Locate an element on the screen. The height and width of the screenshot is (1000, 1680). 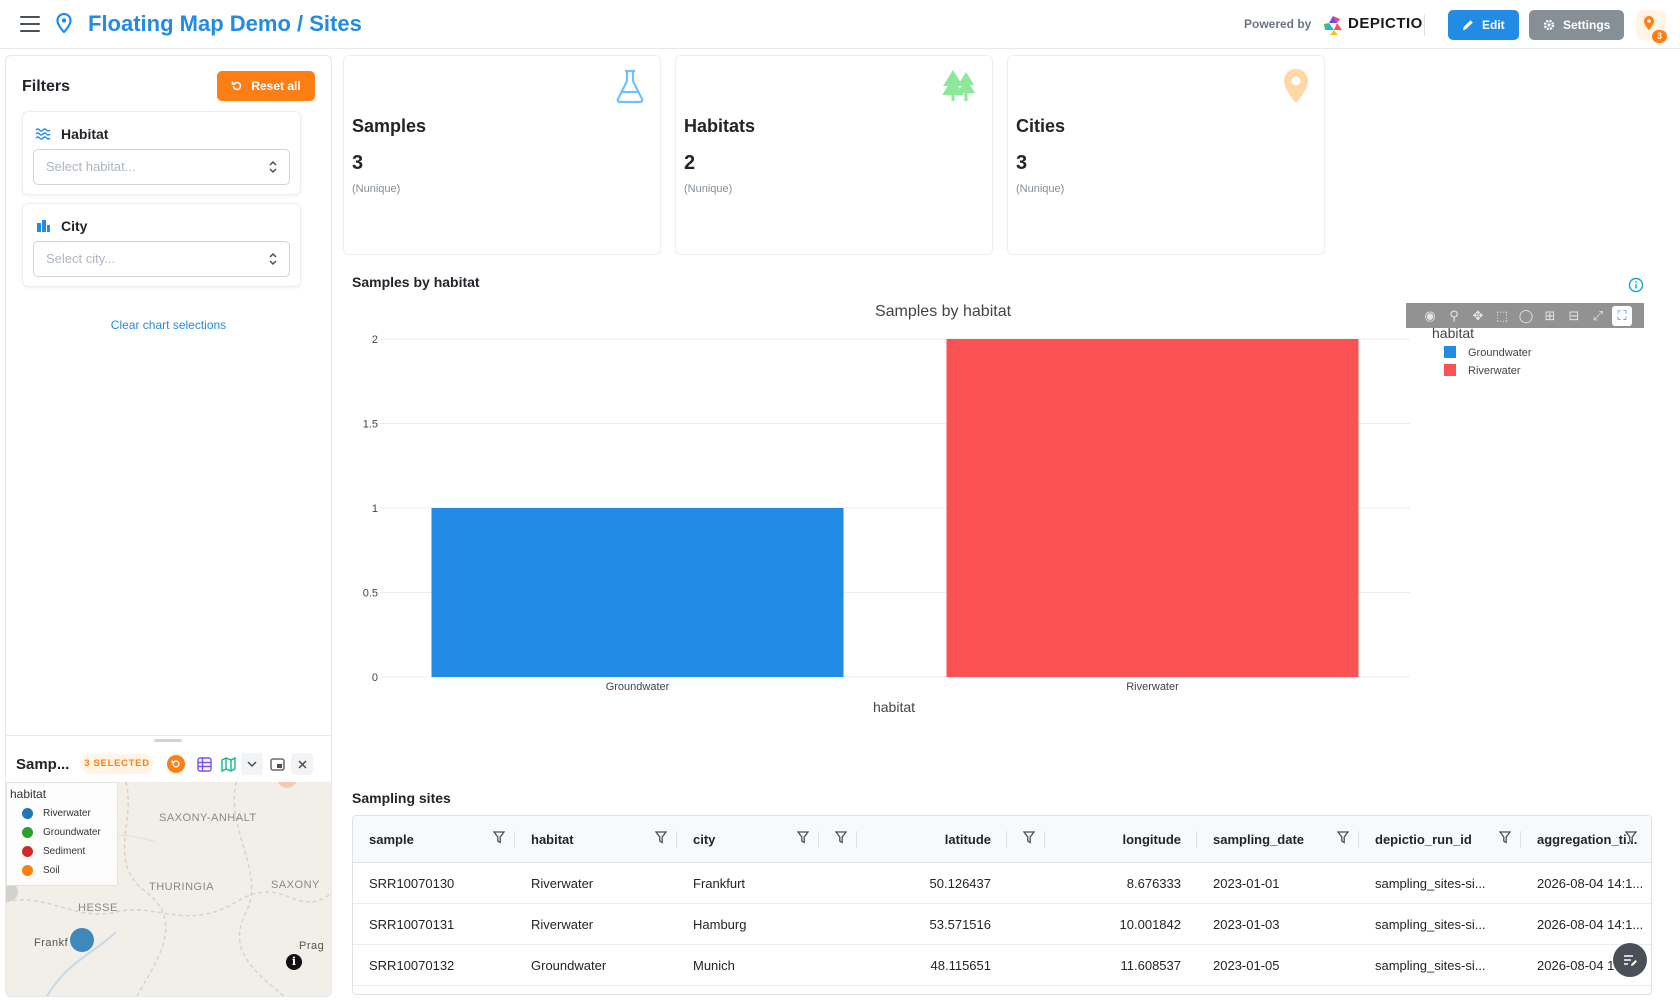
map-view-button is located at coordinates (228, 764).